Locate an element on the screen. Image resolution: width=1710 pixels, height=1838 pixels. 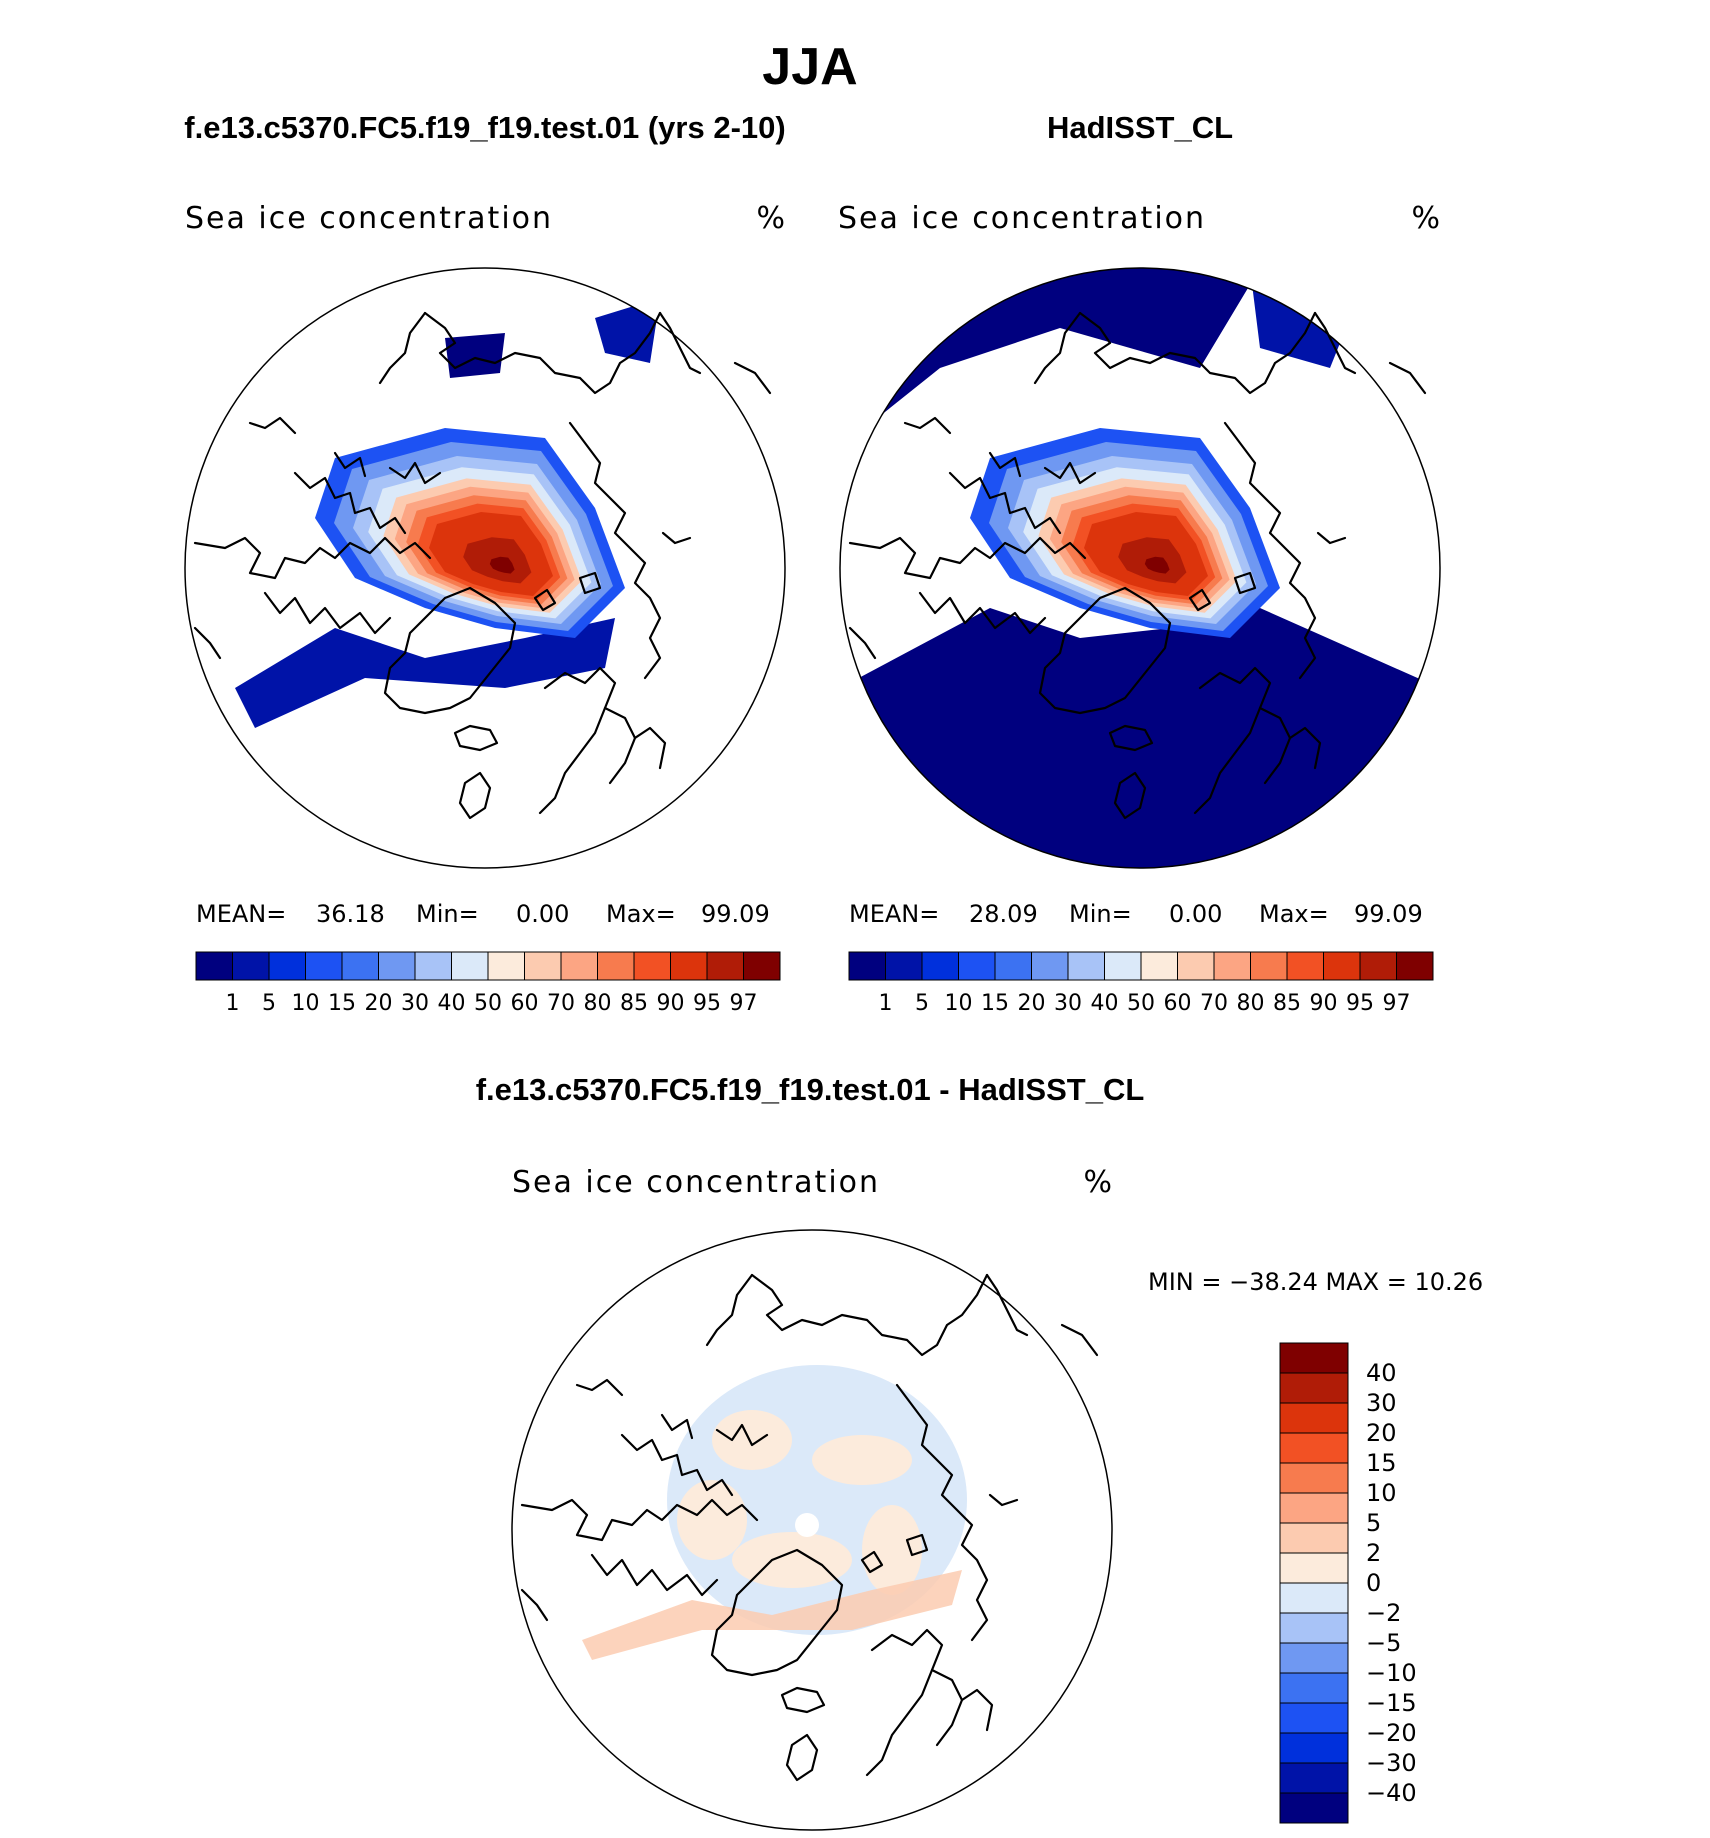
colorbar-tick-label: −40 is located at coordinates (1391, 1793).